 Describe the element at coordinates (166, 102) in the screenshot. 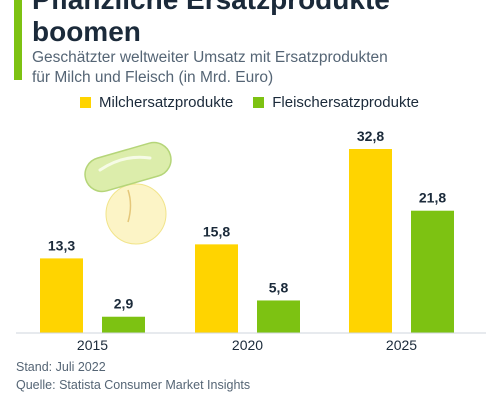

I see `legend-label-milch: Milchersatzprodukte` at that location.